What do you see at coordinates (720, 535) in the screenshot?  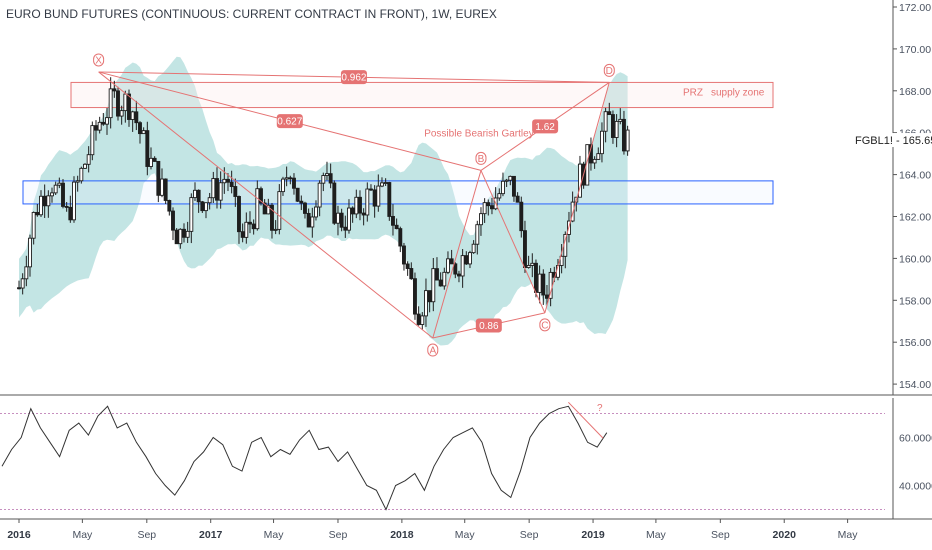 I see `time-tick-label: Sep` at bounding box center [720, 535].